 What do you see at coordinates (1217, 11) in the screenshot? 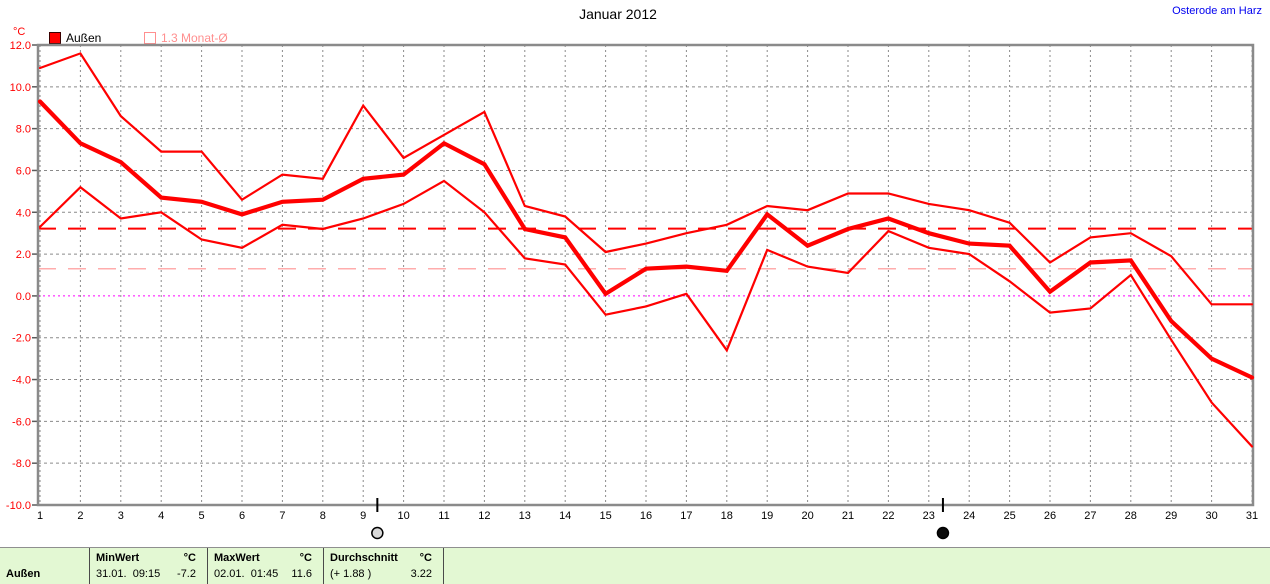
I see `station-link: Osterode am Harz` at bounding box center [1217, 11].